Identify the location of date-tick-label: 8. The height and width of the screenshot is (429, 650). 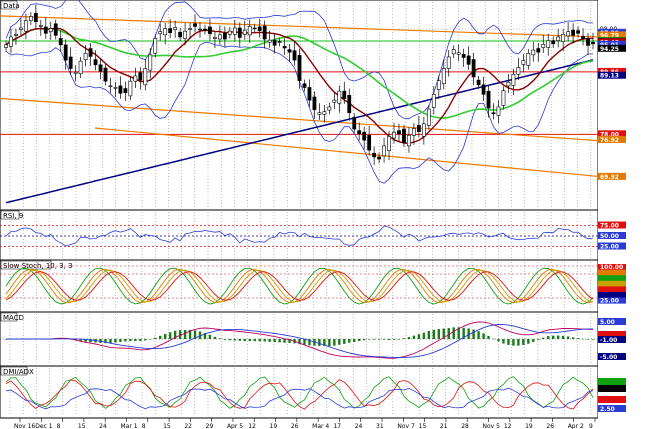
(59, 426).